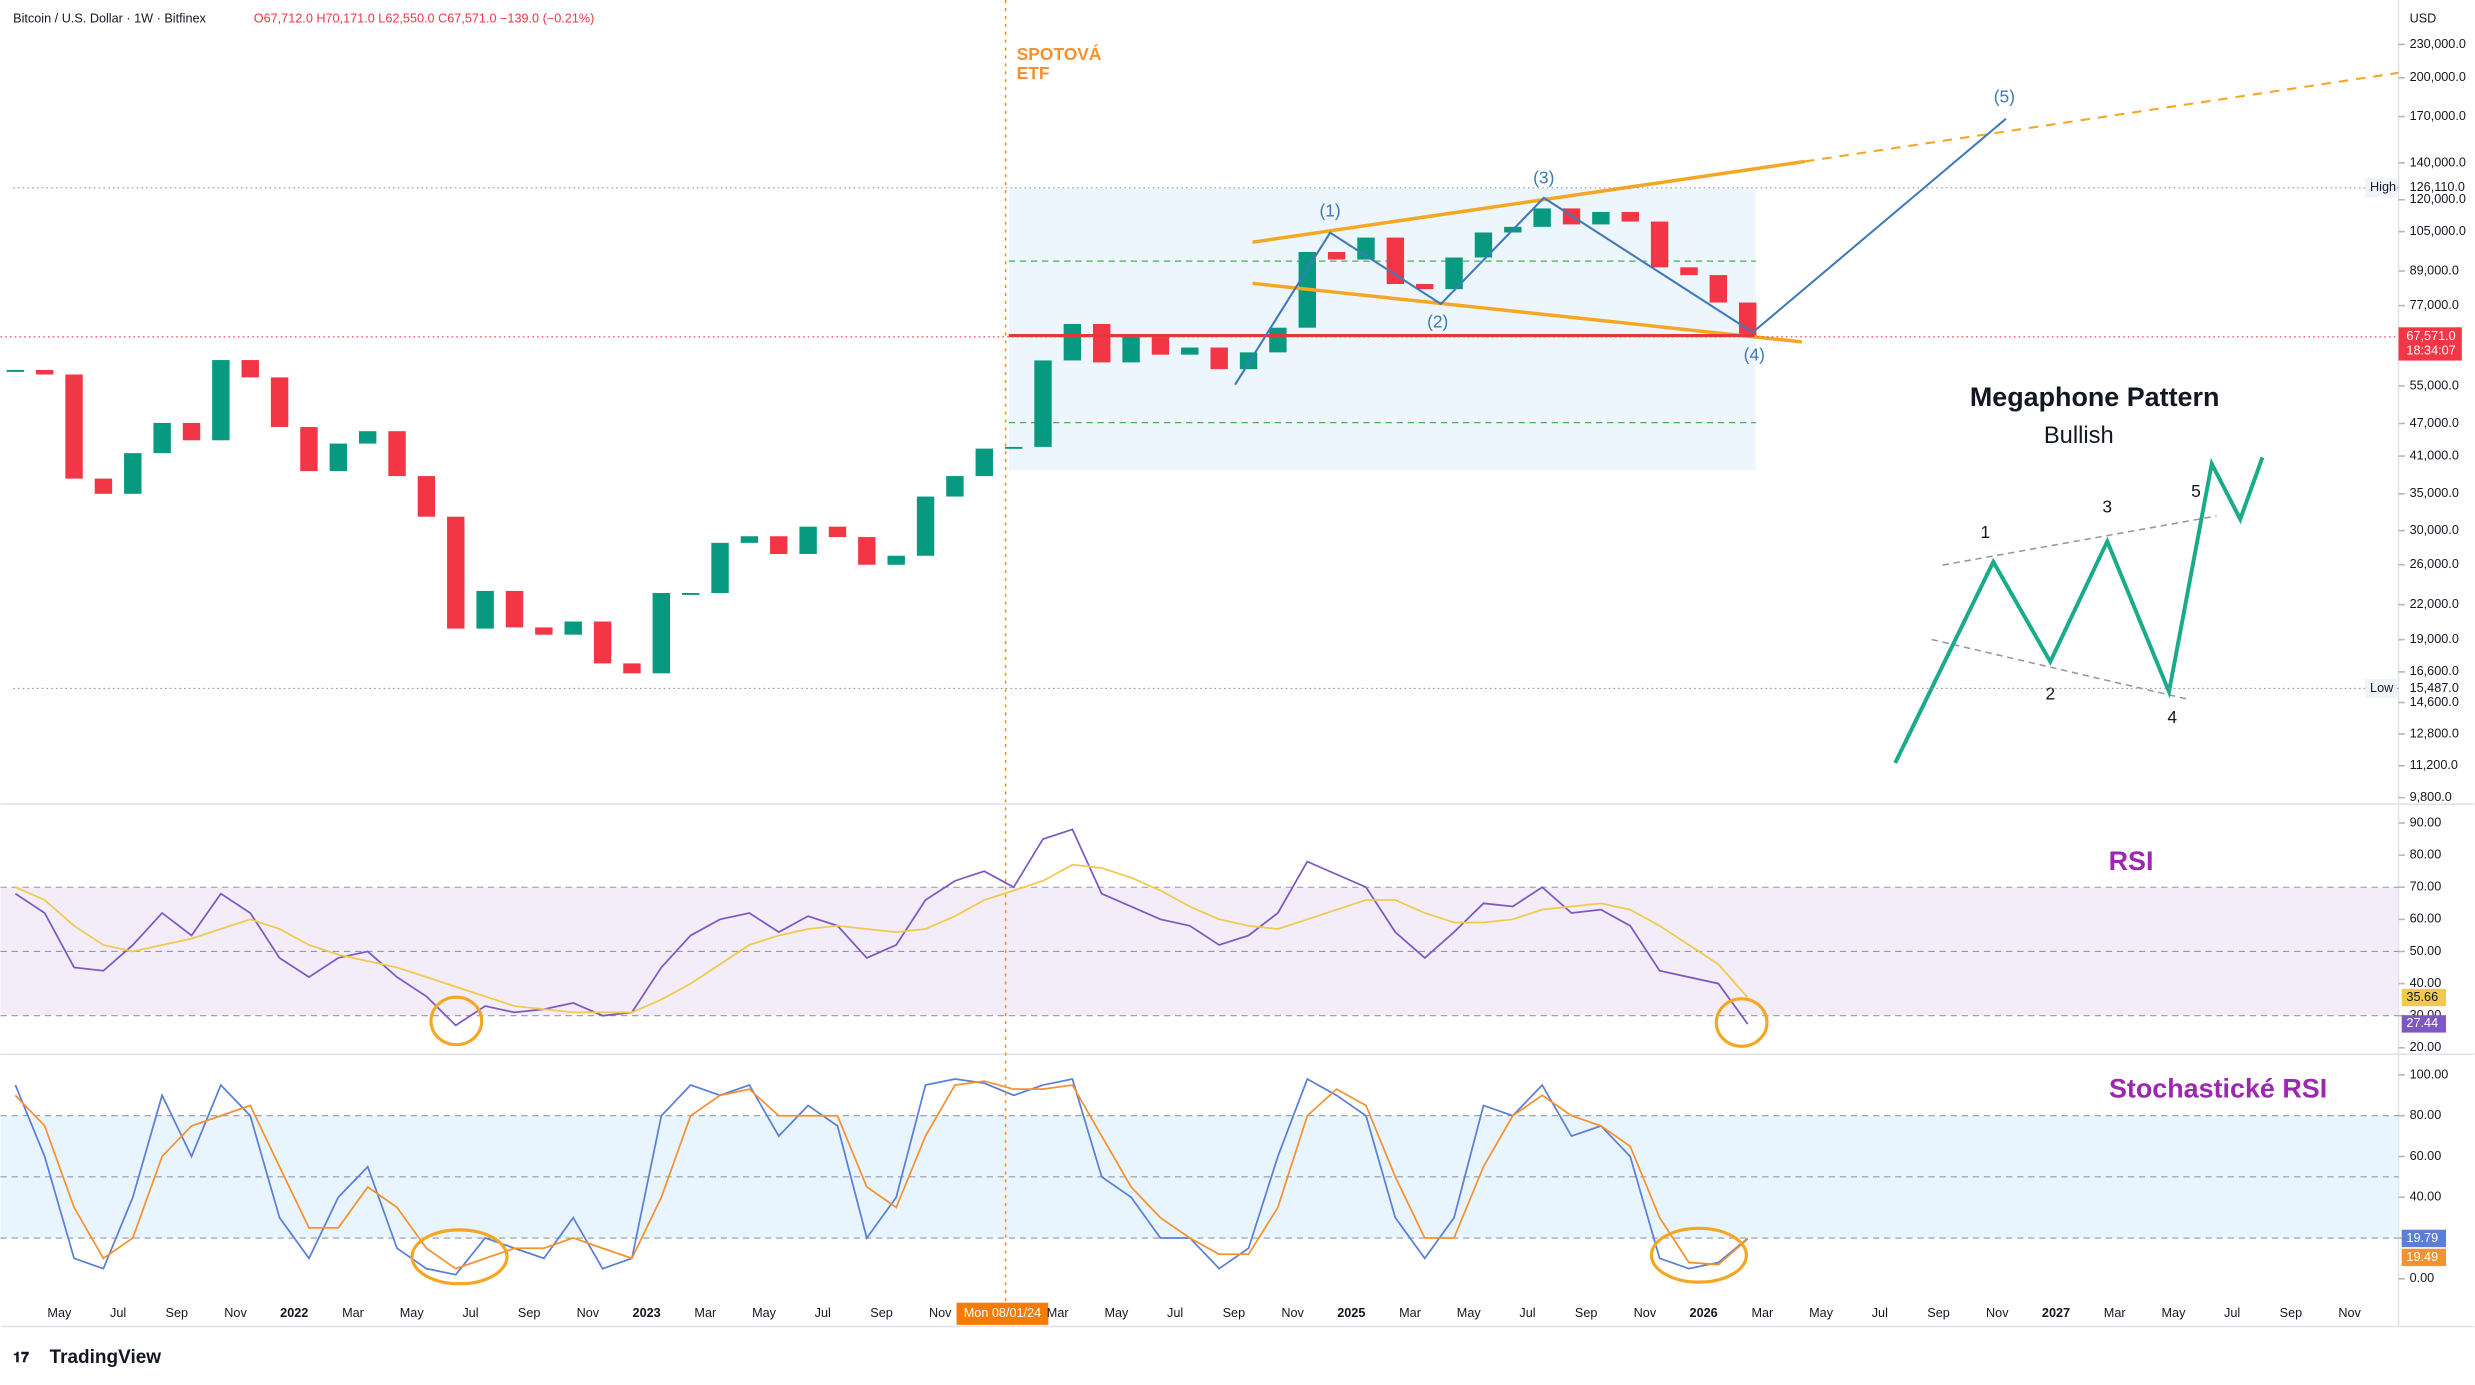 Image resolution: width=2475 pixels, height=1385 pixels. What do you see at coordinates (2437, 187) in the screenshot?
I see `high-value: 126,110.0` at bounding box center [2437, 187].